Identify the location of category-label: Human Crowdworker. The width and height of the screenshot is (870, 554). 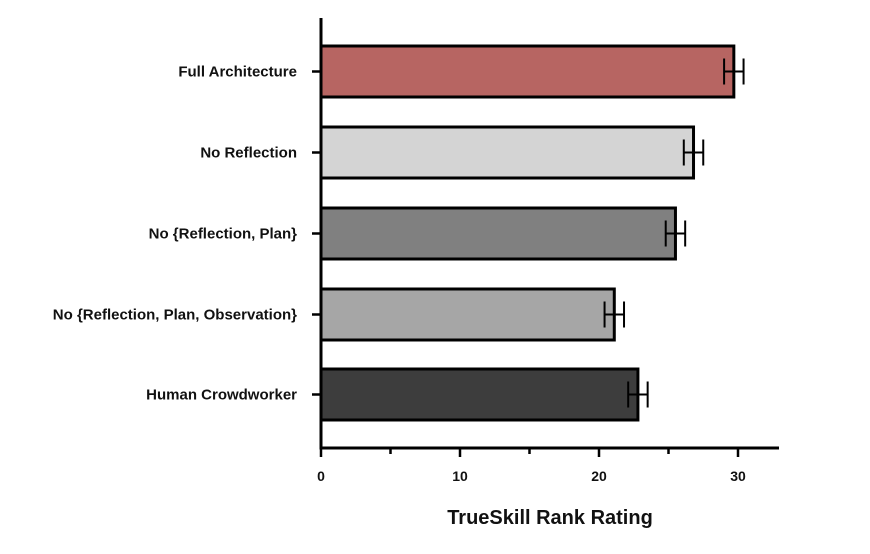
(221, 395).